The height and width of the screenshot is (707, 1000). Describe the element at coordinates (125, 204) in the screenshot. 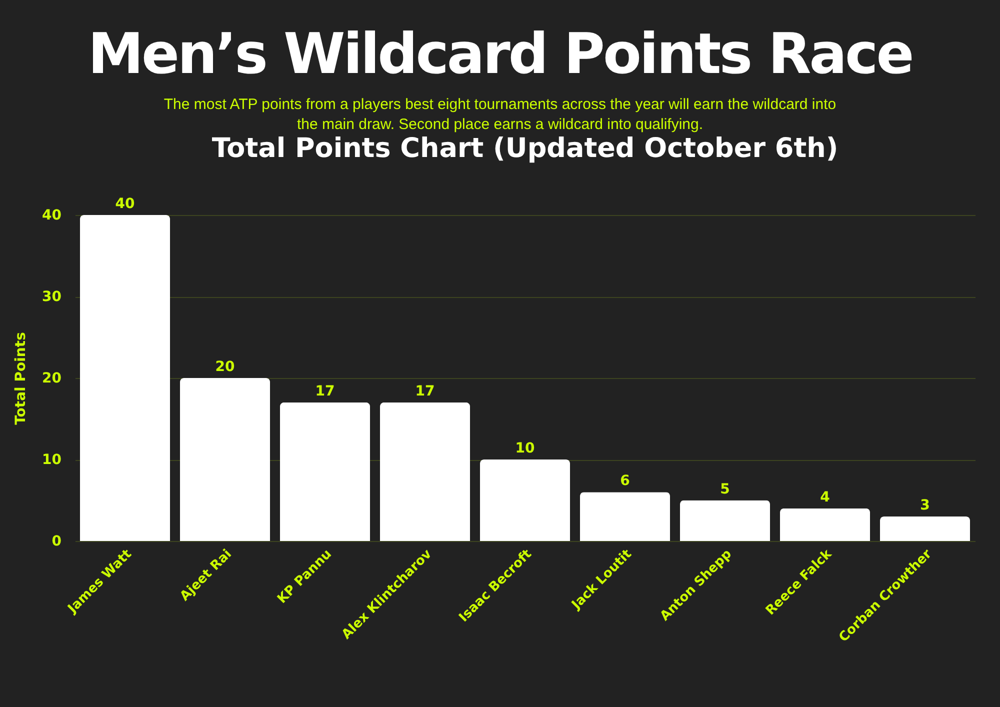

I see `data-label: 40` at that location.